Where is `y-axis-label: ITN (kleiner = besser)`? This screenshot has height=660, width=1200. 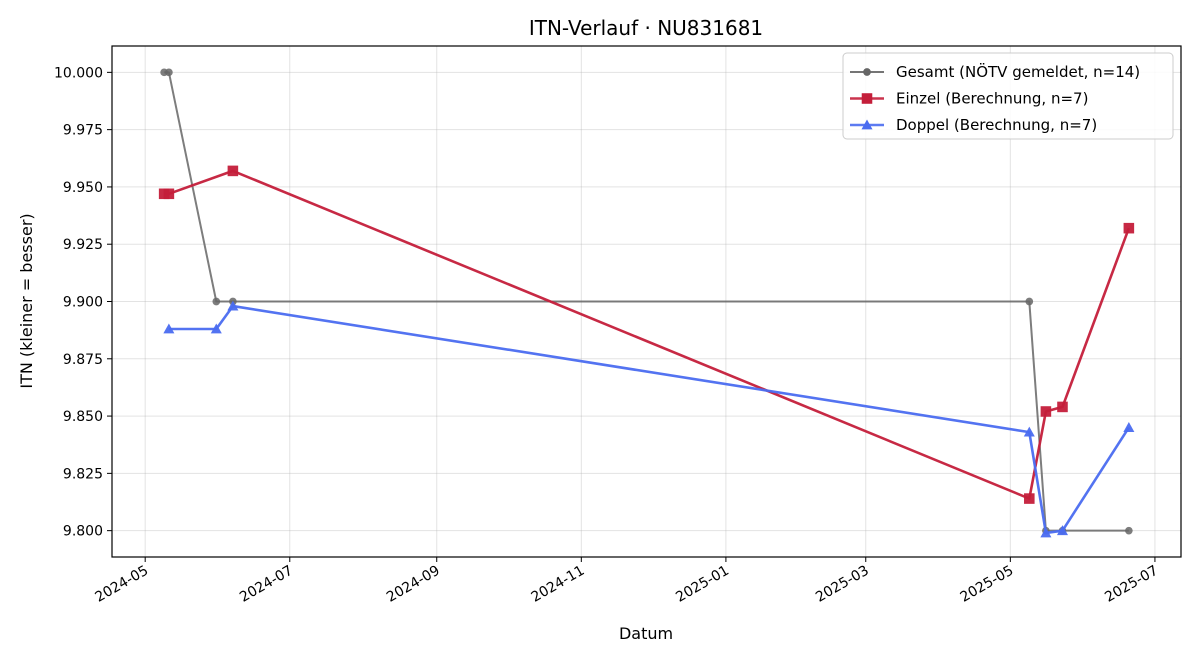
y-axis-label: ITN (kleiner = besser) is located at coordinates (26, 300).